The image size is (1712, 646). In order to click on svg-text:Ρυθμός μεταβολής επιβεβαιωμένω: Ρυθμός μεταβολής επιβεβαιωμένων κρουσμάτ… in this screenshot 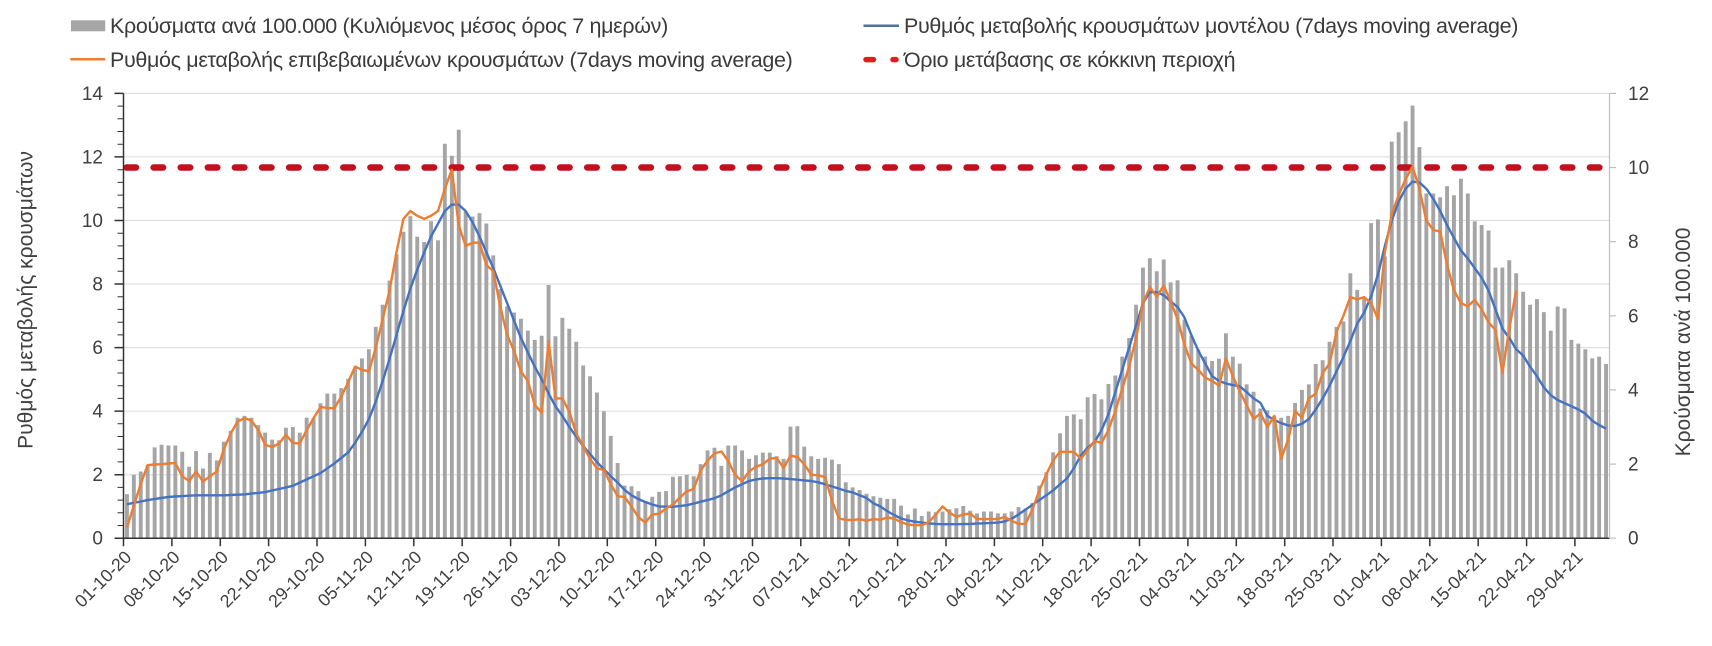, I will do `click(451, 60)`.